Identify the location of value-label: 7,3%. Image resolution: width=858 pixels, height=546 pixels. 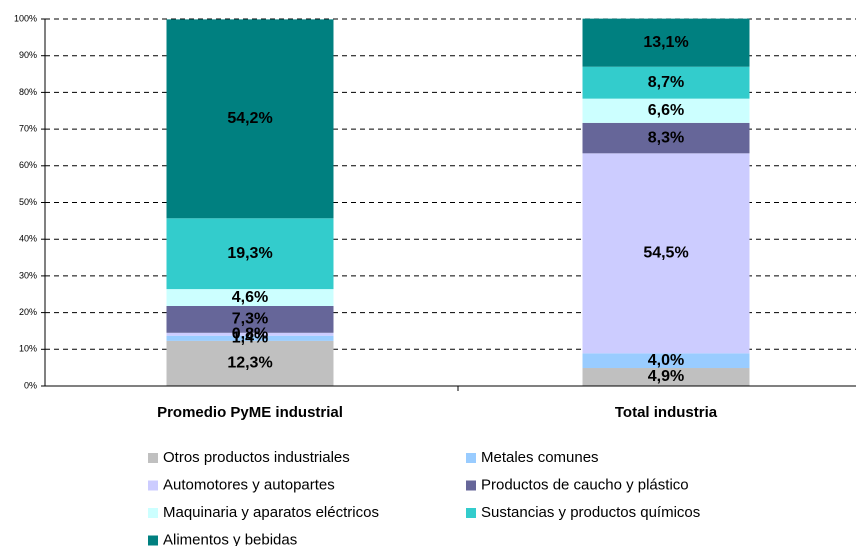
(250, 319).